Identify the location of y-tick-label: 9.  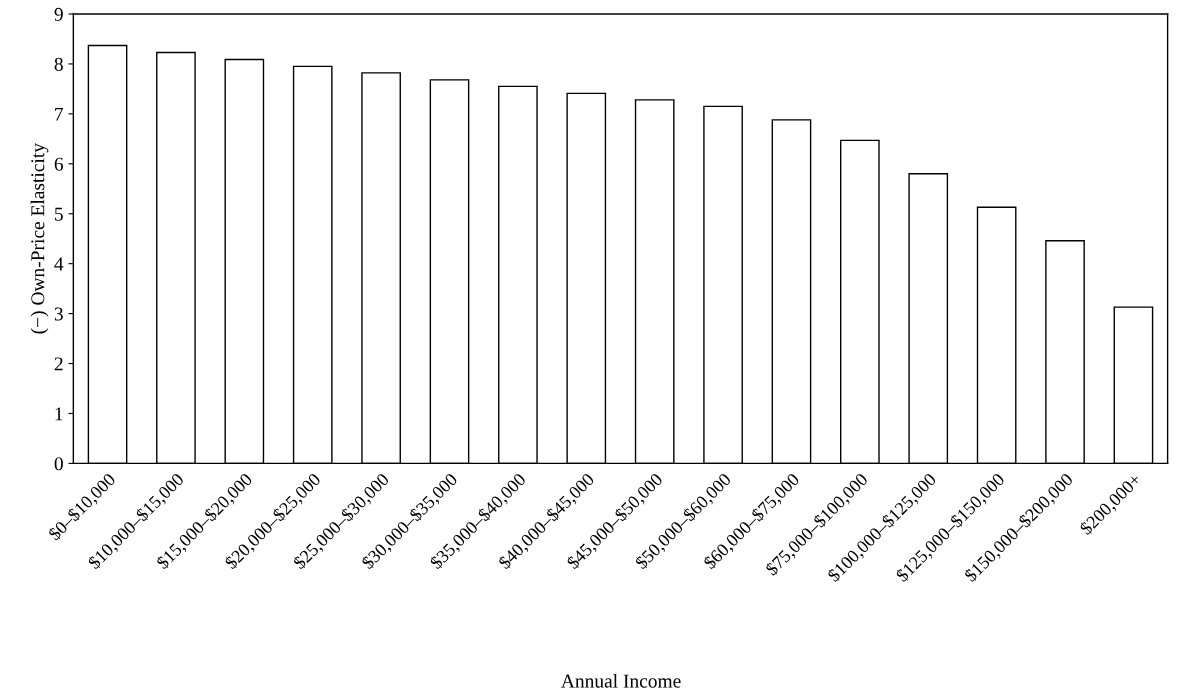
(58, 14).